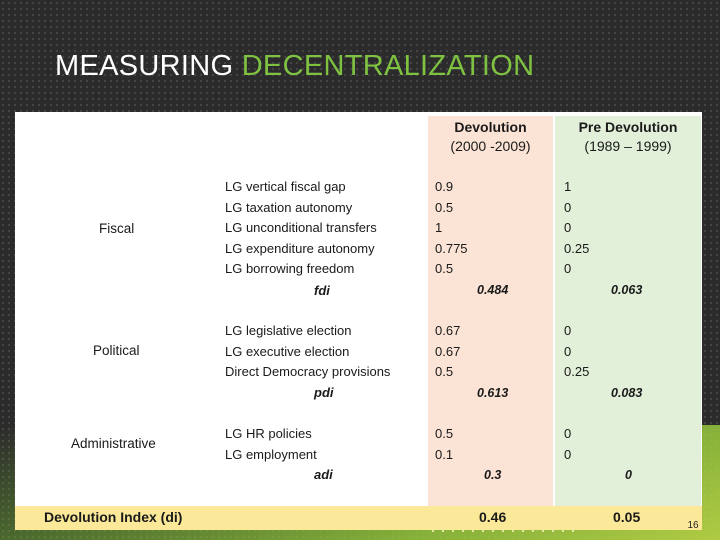 This screenshot has height=540, width=720. I want to click on political-devolution-values: 0.67 0.67 0.5, so click(447, 352).